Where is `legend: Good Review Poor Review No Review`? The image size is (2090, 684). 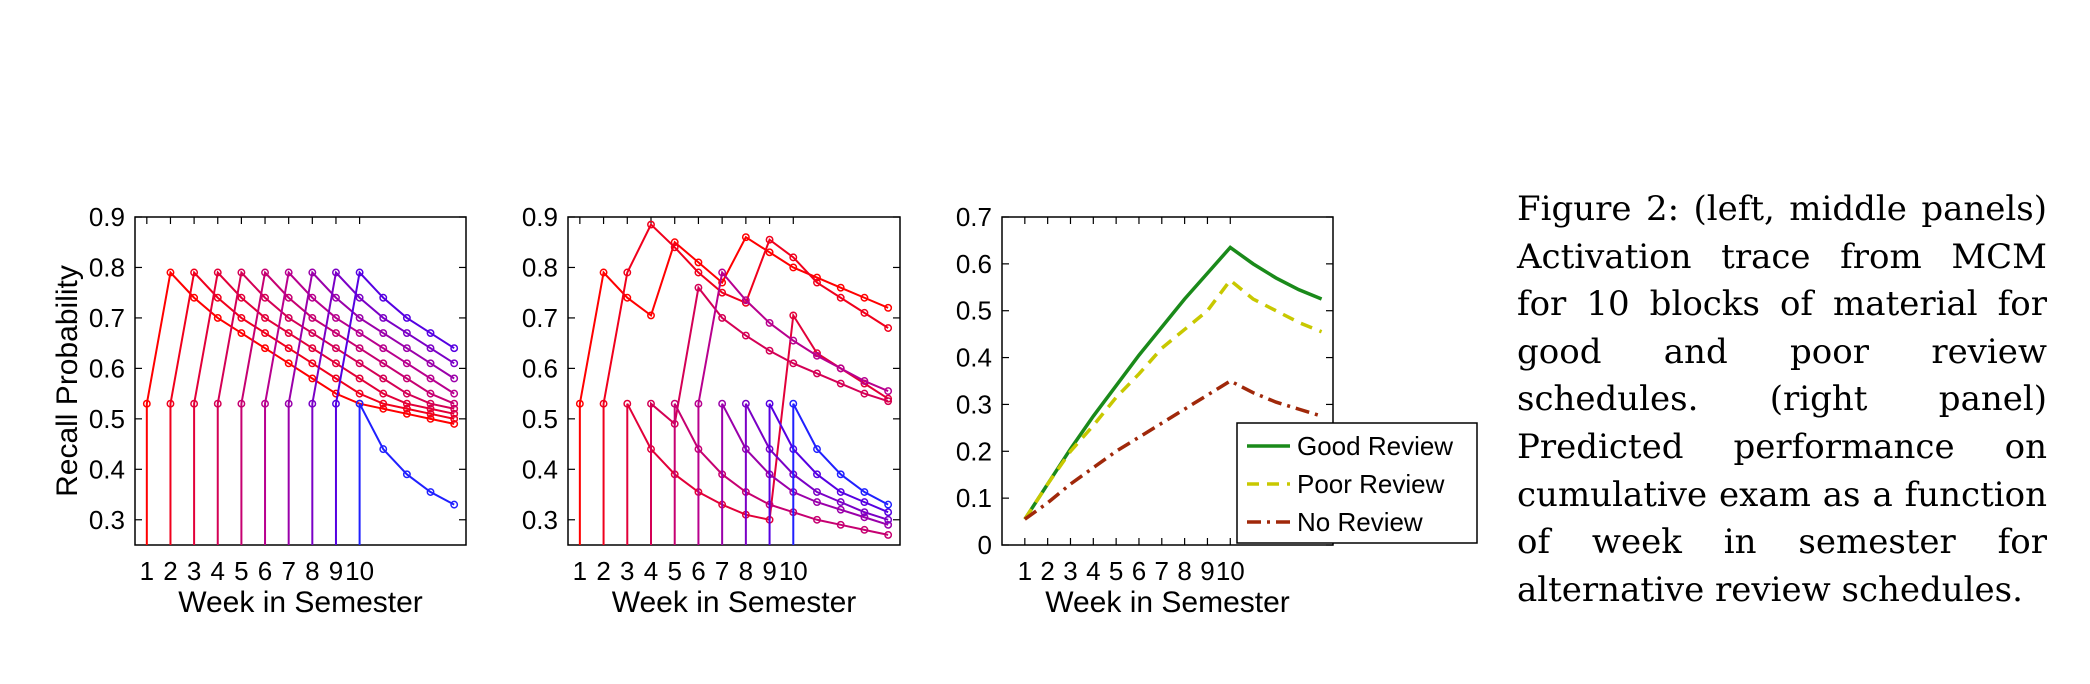 legend: Good Review Poor Review No Review is located at coordinates (1357, 483).